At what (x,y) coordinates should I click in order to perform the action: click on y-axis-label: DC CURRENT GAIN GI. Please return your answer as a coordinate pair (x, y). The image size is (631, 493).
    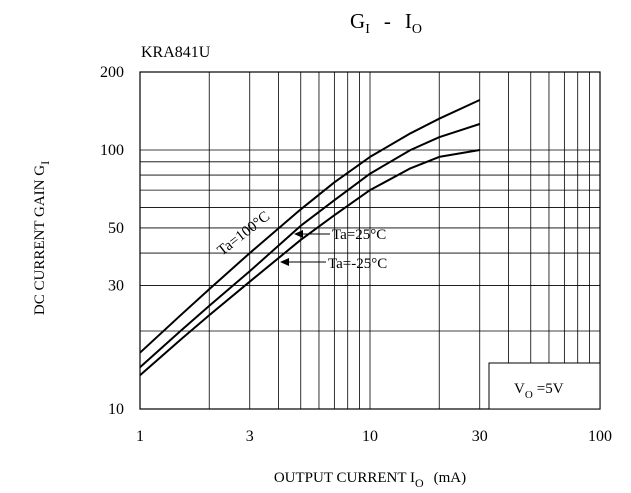
    Looking at the image, I should click on (42, 238).